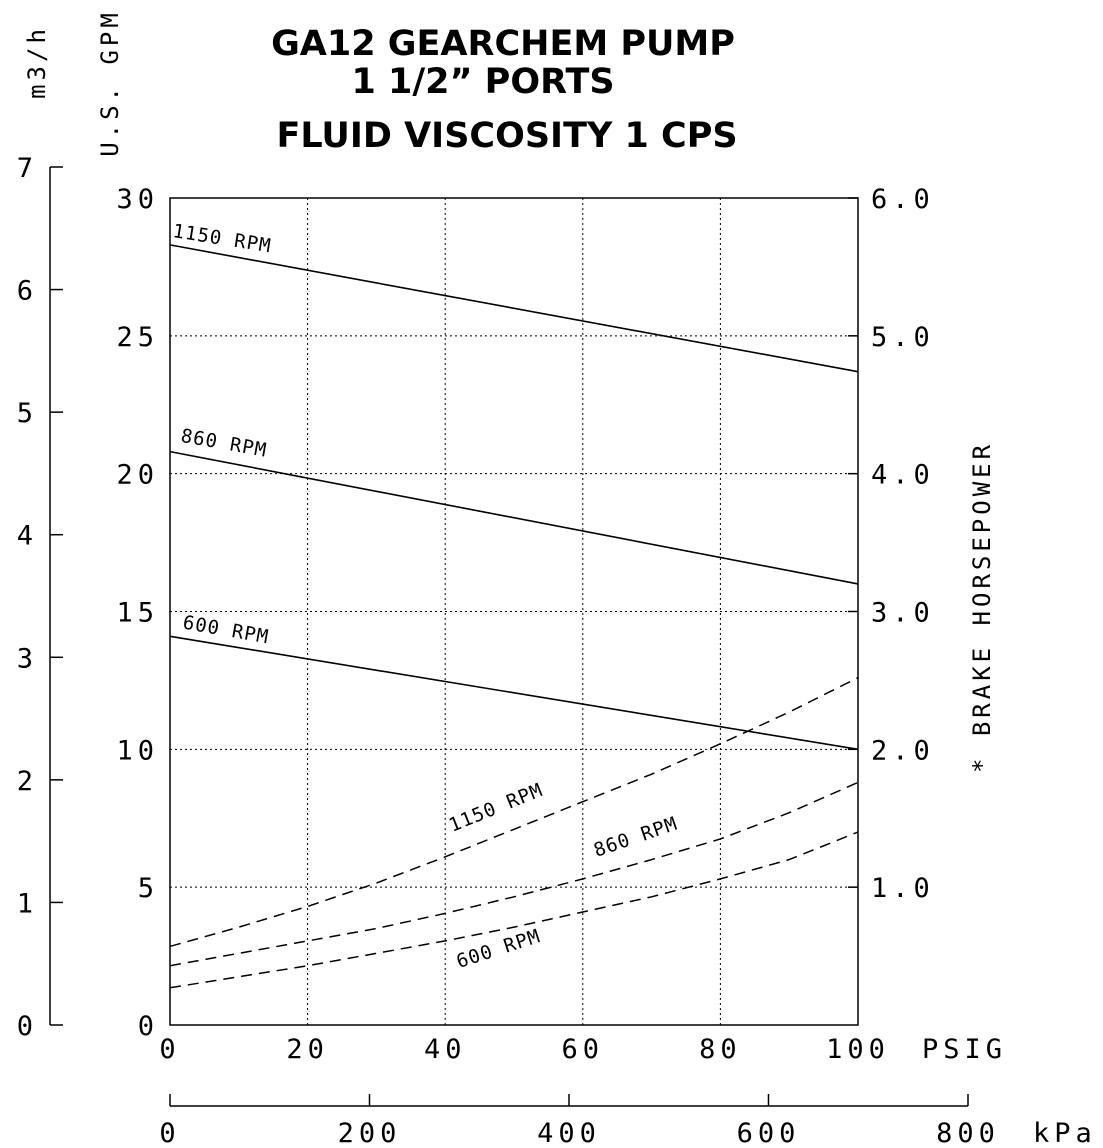 This screenshot has width=1103, height=1148. What do you see at coordinates (482, 82) in the screenshot?
I see `chart-title-line-2: 1 1/2” PORTS` at bounding box center [482, 82].